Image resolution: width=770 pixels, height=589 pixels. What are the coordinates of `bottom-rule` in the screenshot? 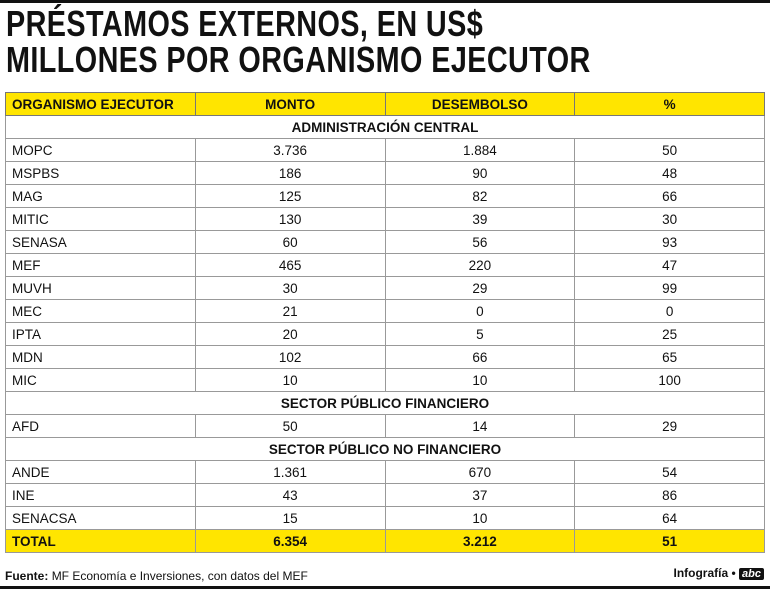 It's located at (385, 587).